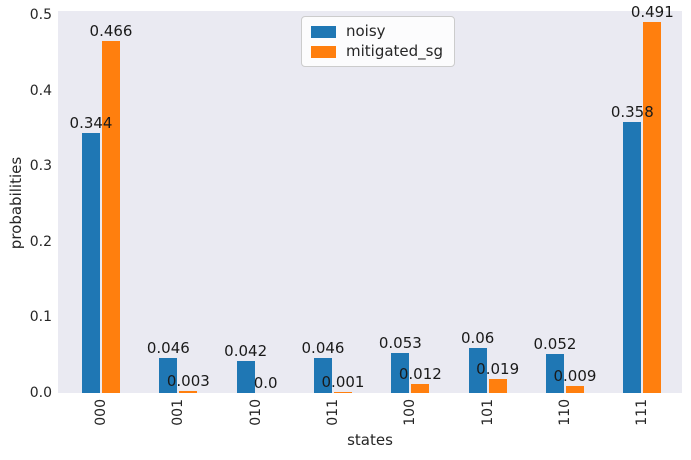 This screenshot has height=460, width=691. Describe the element at coordinates (265, 383) in the screenshot. I see `bar-value-label: 0.0` at that location.